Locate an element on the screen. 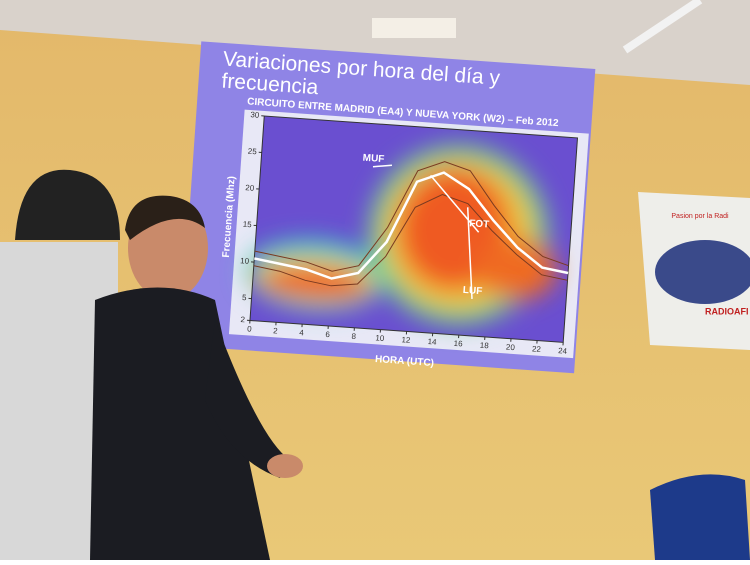  y-tick-label: 15 is located at coordinates (247, 225).